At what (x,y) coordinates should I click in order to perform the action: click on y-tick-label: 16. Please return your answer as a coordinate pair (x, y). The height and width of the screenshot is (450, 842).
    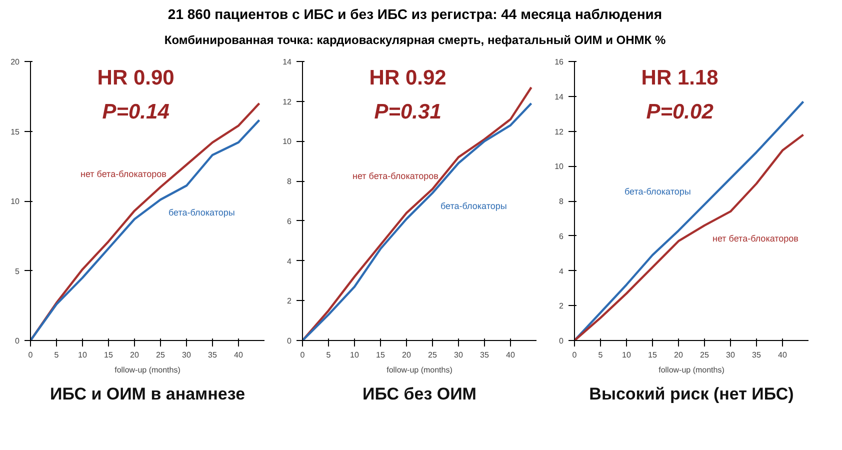
    Looking at the image, I should click on (559, 62).